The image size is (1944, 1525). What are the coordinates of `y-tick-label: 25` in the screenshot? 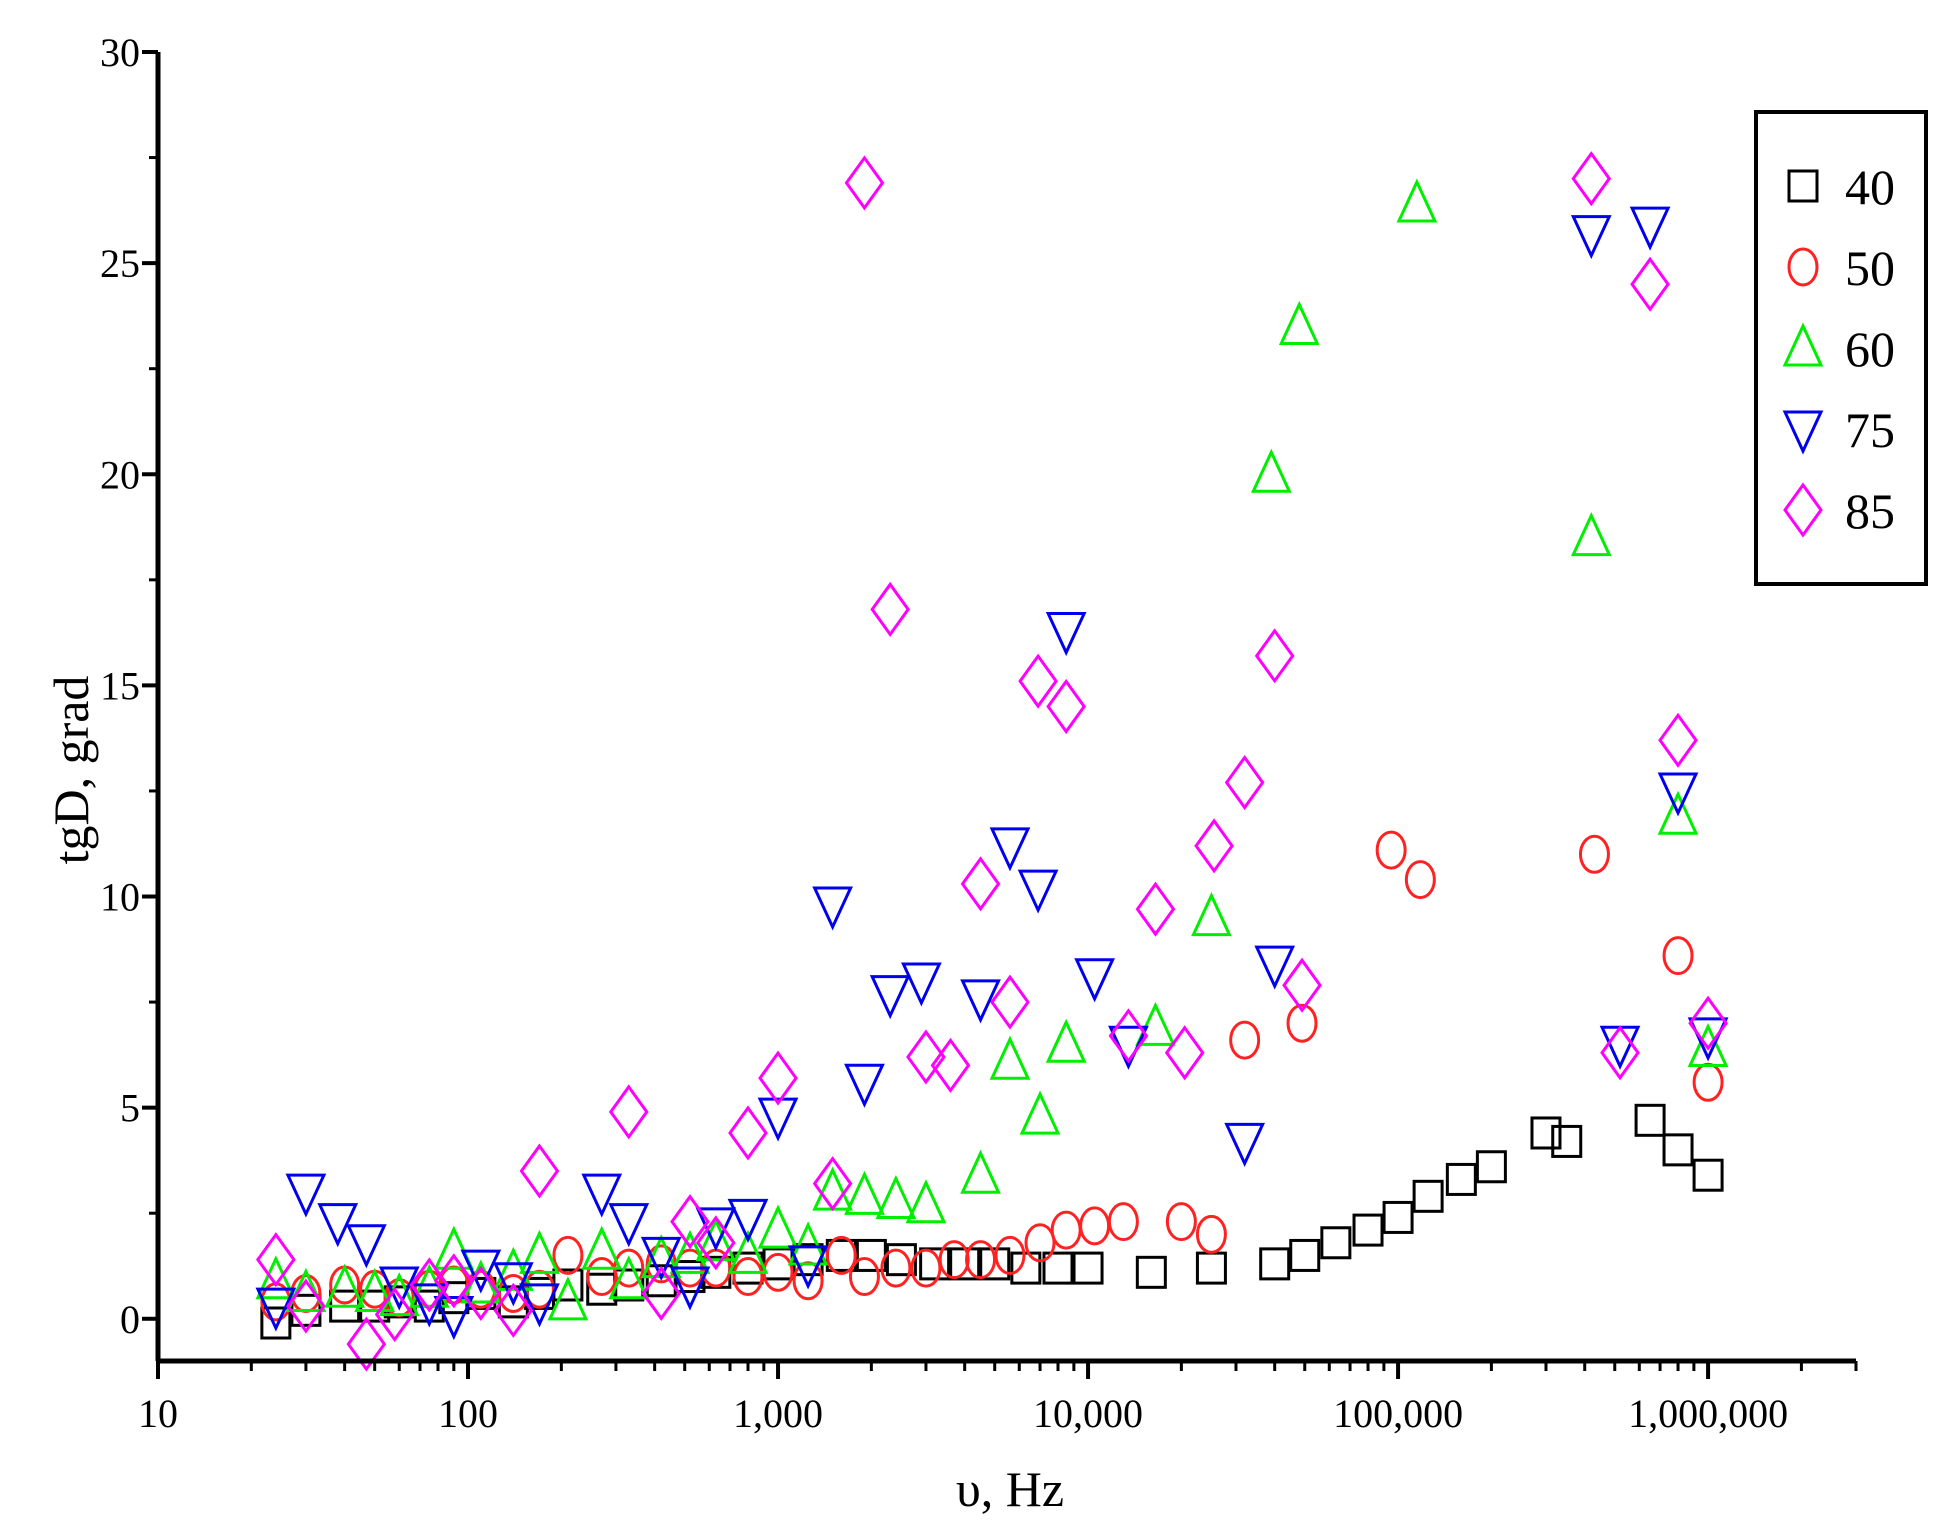 It's located at (120, 263).